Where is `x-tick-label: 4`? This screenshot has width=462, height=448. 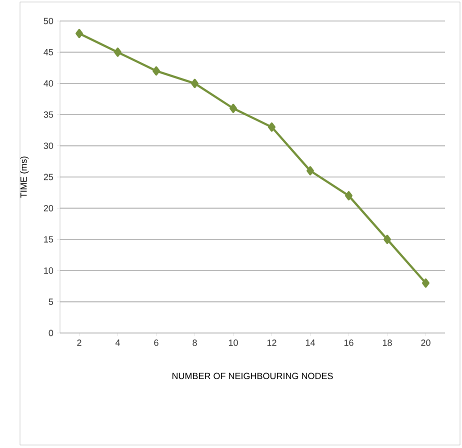
x-tick-label: 4 is located at coordinates (117, 343).